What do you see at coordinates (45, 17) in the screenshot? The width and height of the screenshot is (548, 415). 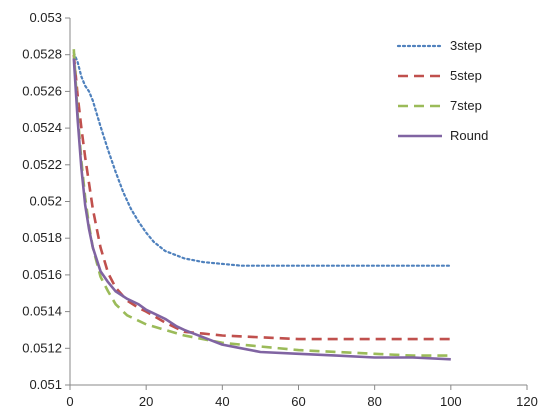 I see `y-tick-label: 0.053` at bounding box center [45, 17].